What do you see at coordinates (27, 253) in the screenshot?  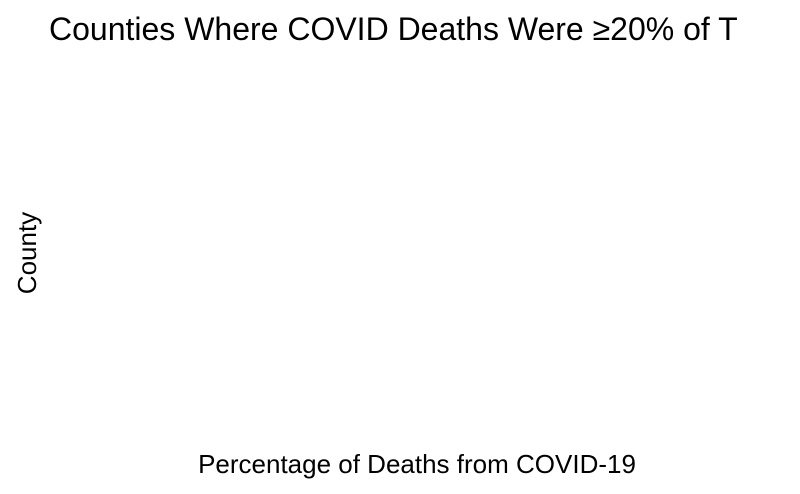 I see `y-axis-label: County` at bounding box center [27, 253].